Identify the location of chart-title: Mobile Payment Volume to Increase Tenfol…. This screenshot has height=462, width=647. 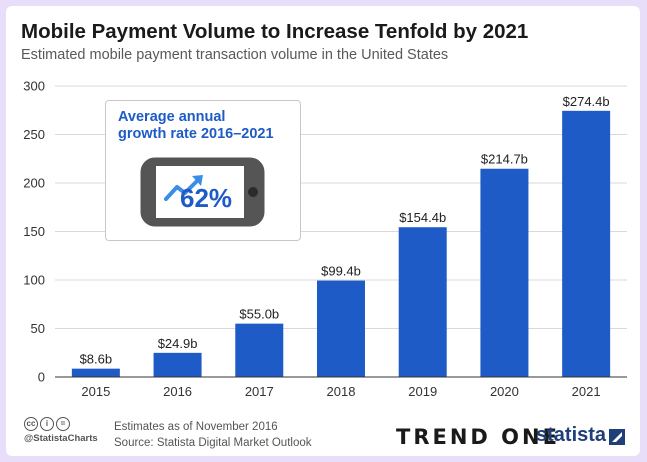
(275, 31).